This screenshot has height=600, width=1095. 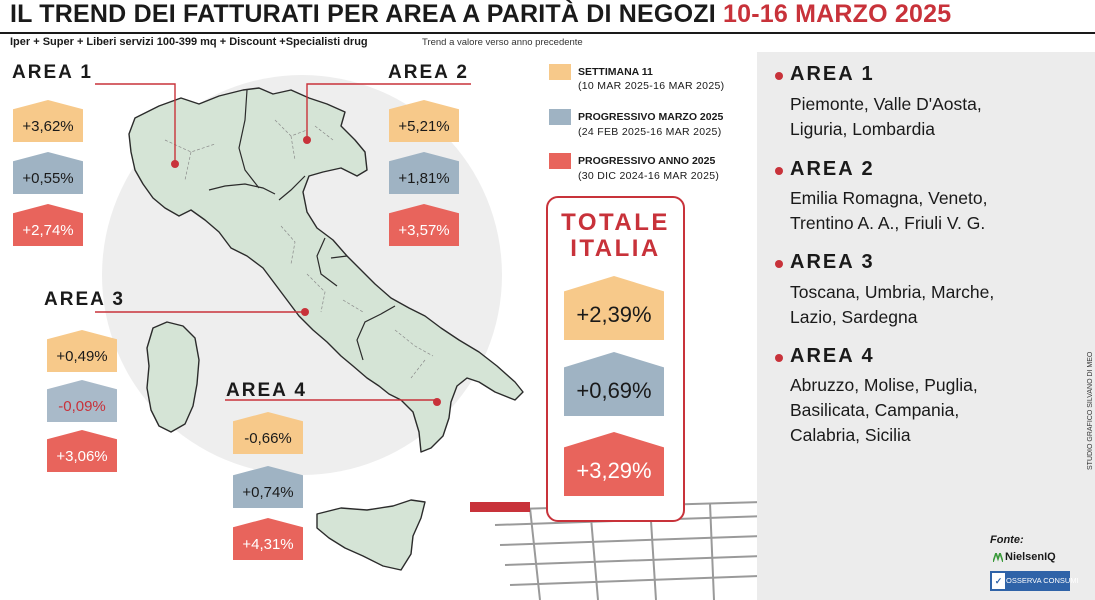 I want to click on area-1-year-badge: +2,74%, so click(x=48, y=225).